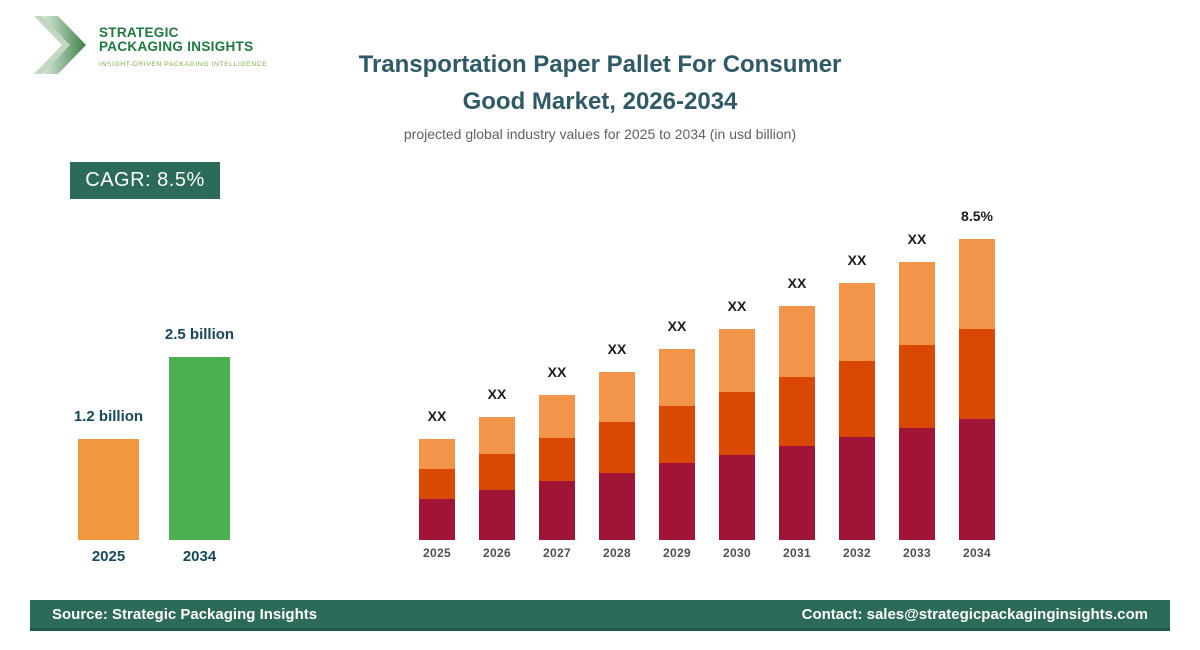 The width and height of the screenshot is (1200, 650). Describe the element at coordinates (707, 553) in the screenshot. I see `stacked-chart-years: 2025 2026 2027 2028 2029 2030 2031 2032 2033 2034` at that location.